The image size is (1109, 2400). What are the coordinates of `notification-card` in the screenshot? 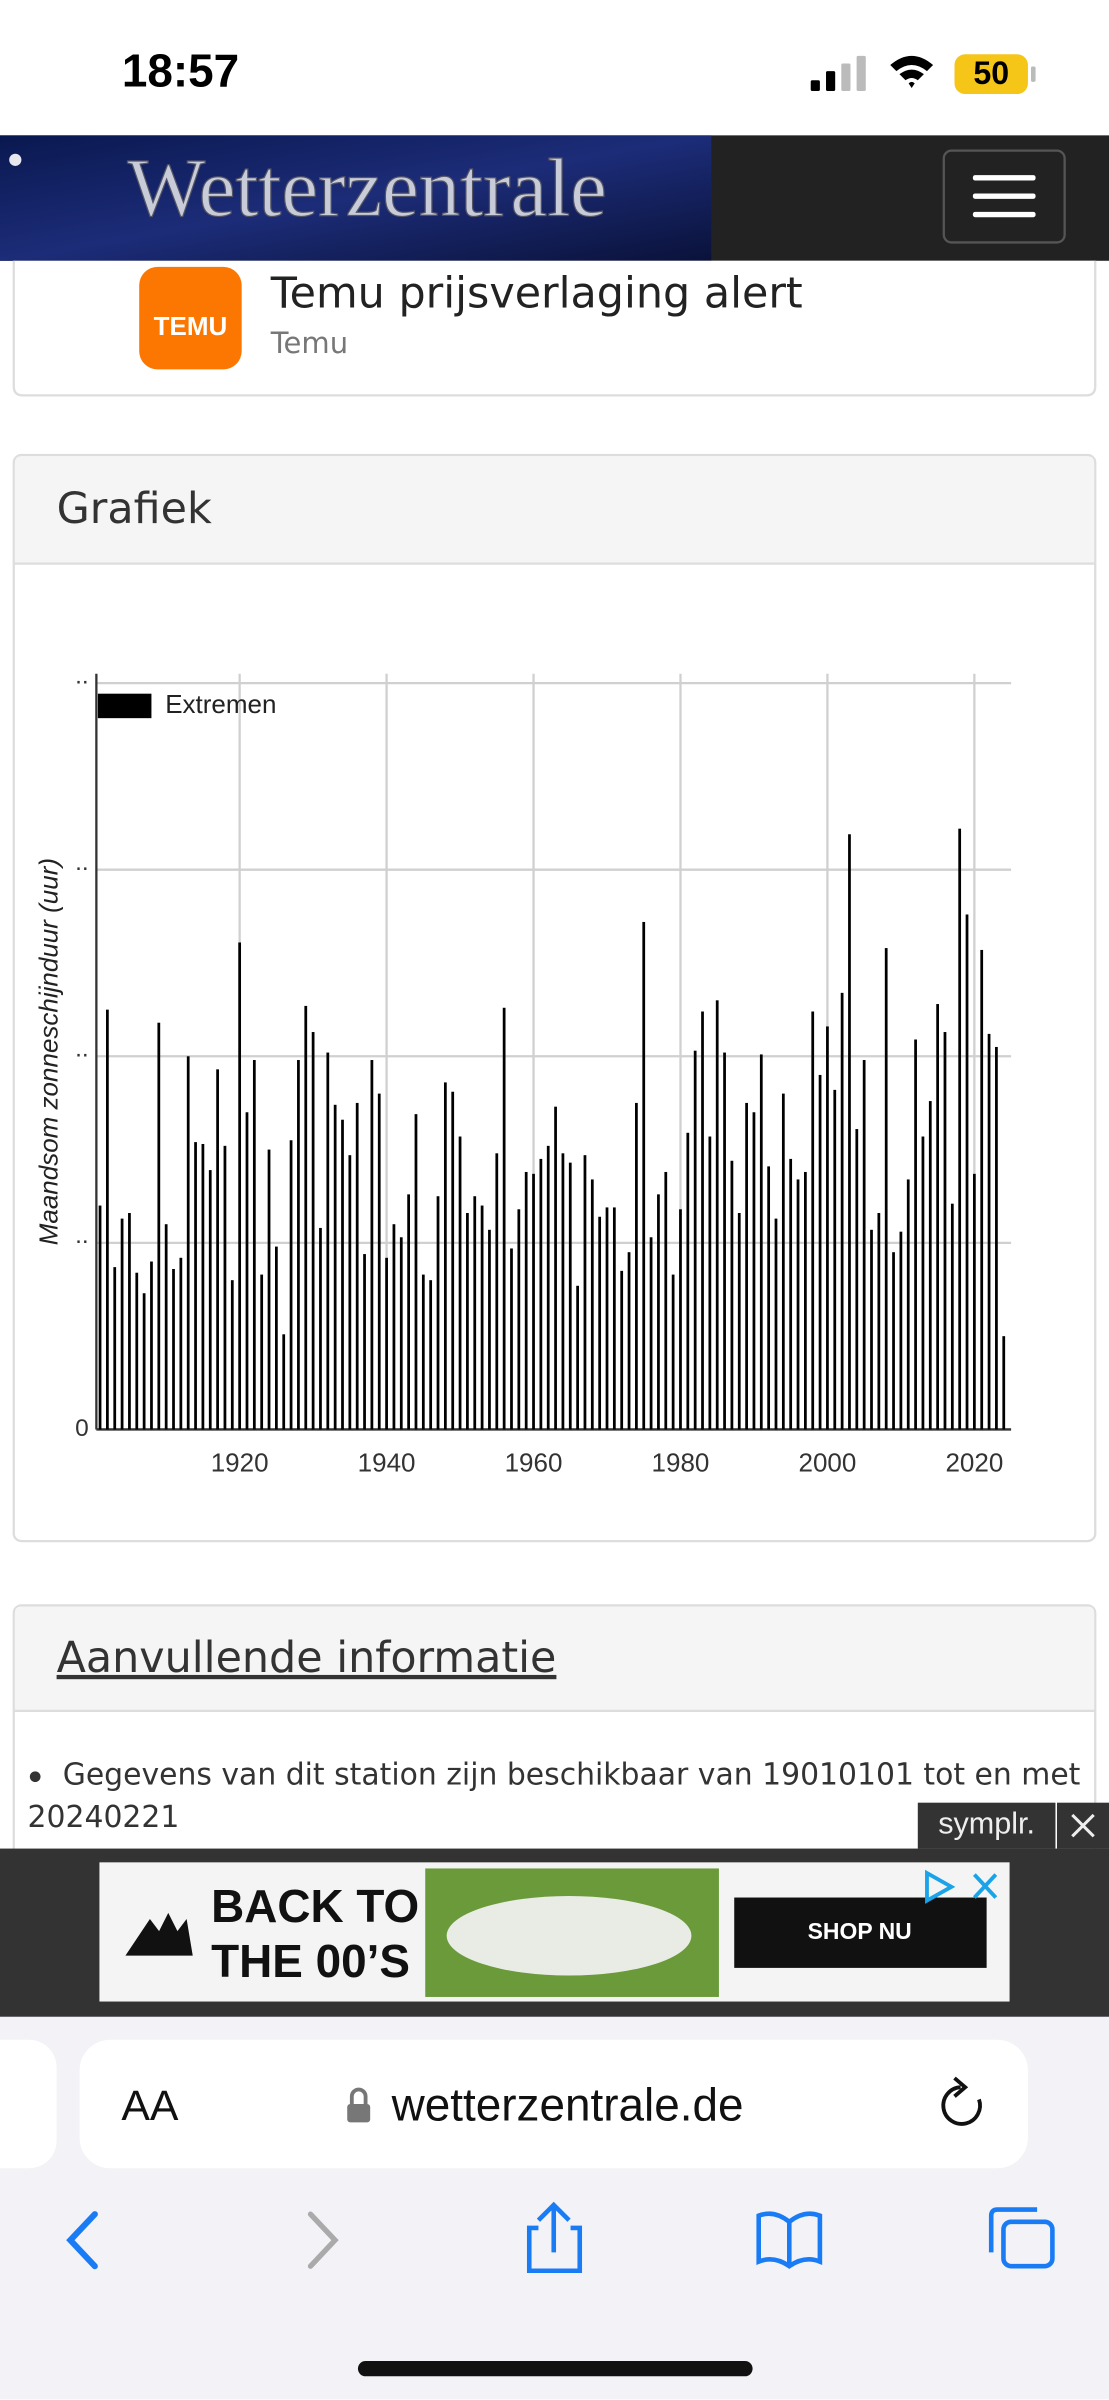 It's located at (554, 328).